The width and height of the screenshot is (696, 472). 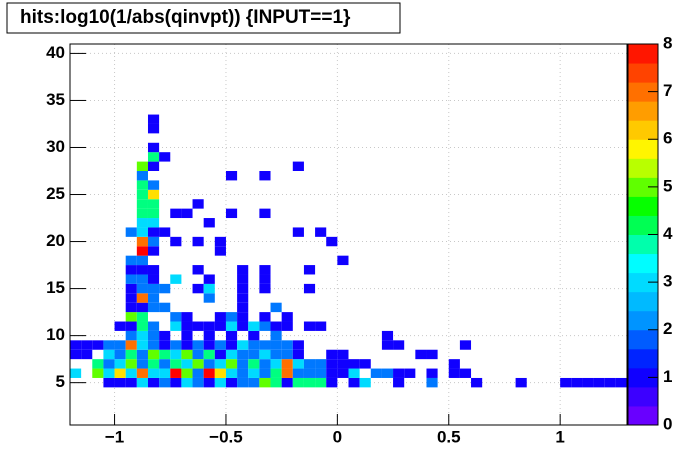 What do you see at coordinates (60, 381) in the screenshot?
I see `y-tick-label: 5` at bounding box center [60, 381].